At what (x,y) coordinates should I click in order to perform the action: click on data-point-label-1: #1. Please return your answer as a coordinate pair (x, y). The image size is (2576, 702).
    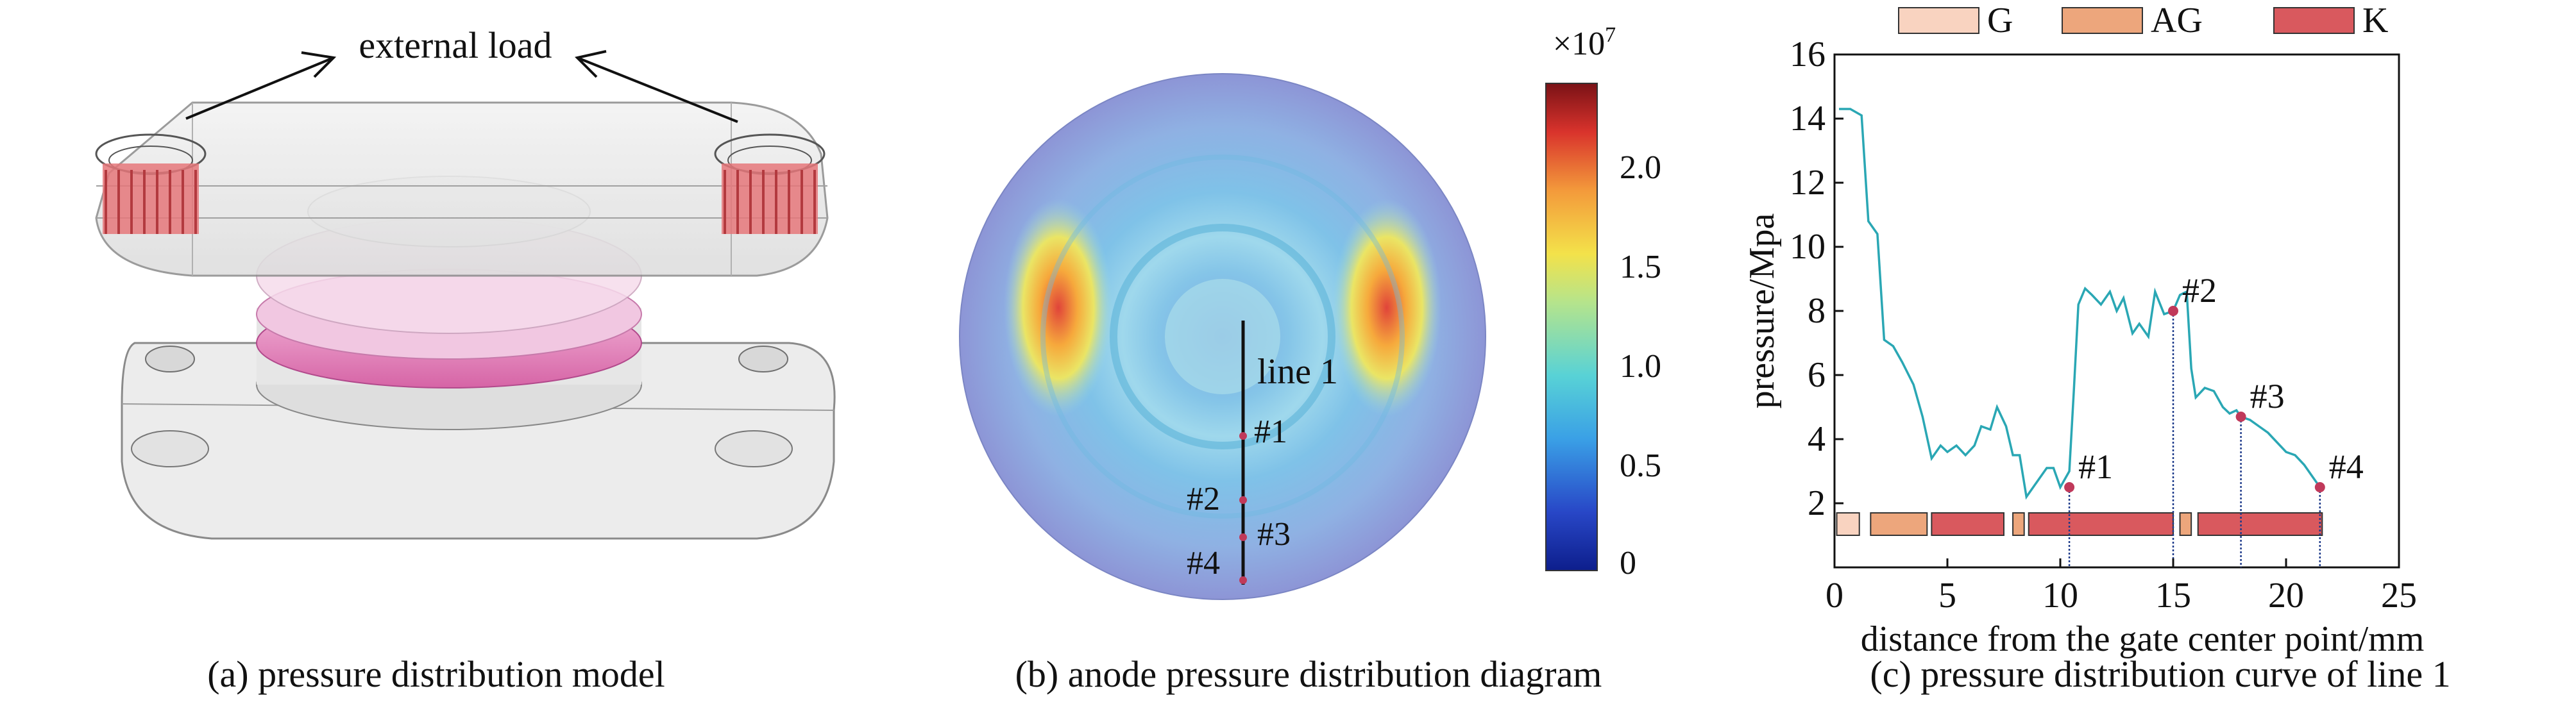
    Looking at the image, I should click on (2095, 467).